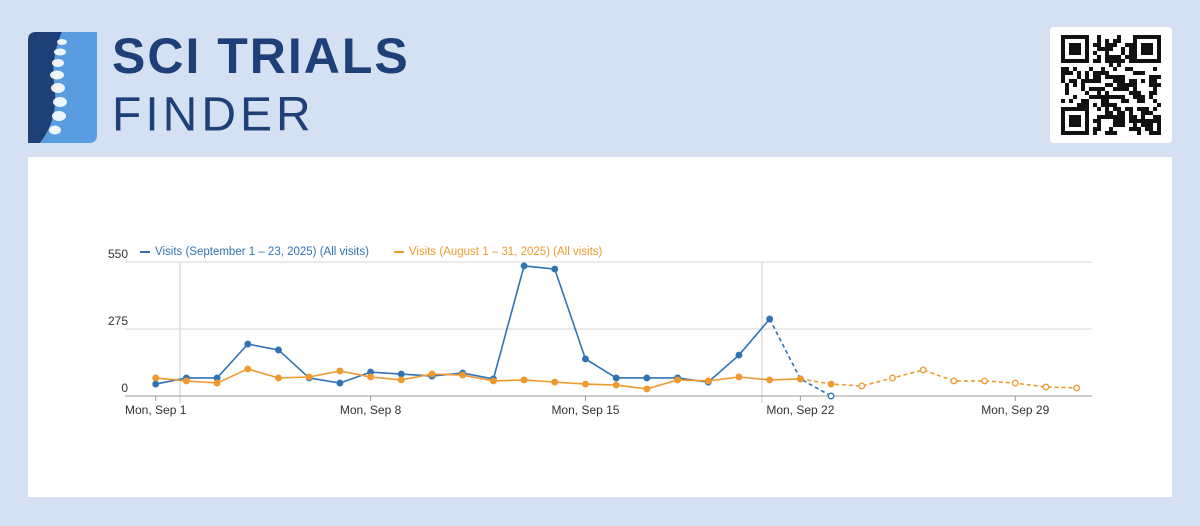 This screenshot has width=1200, height=526. I want to click on y-tick-label: 550, so click(118, 254).